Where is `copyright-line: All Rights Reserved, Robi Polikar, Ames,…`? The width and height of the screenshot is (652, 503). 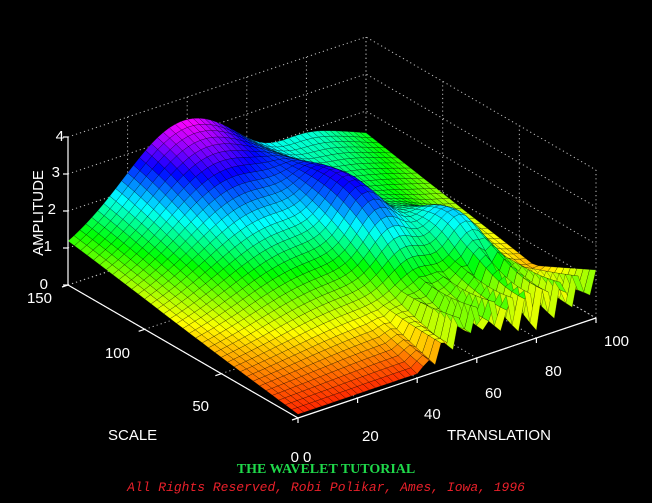 copyright-line: All Rights Reserved, Robi Polikar, Ames,… is located at coordinates (326, 487).